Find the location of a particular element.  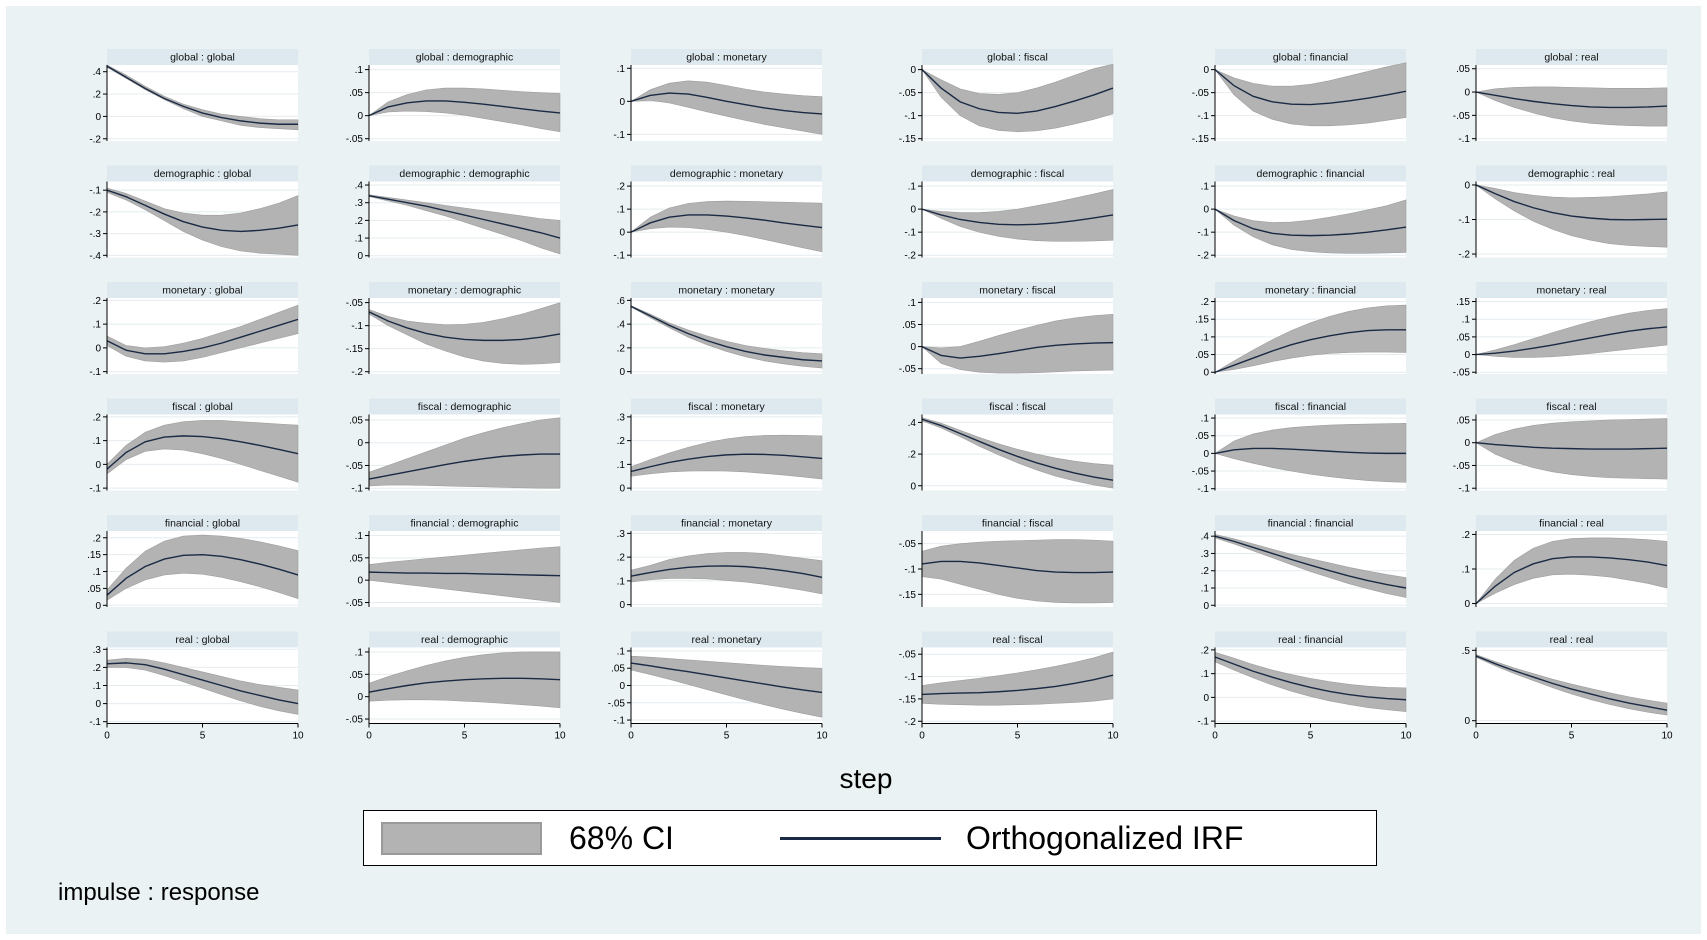

panel-title: financial : demographic is located at coordinates (465, 524).